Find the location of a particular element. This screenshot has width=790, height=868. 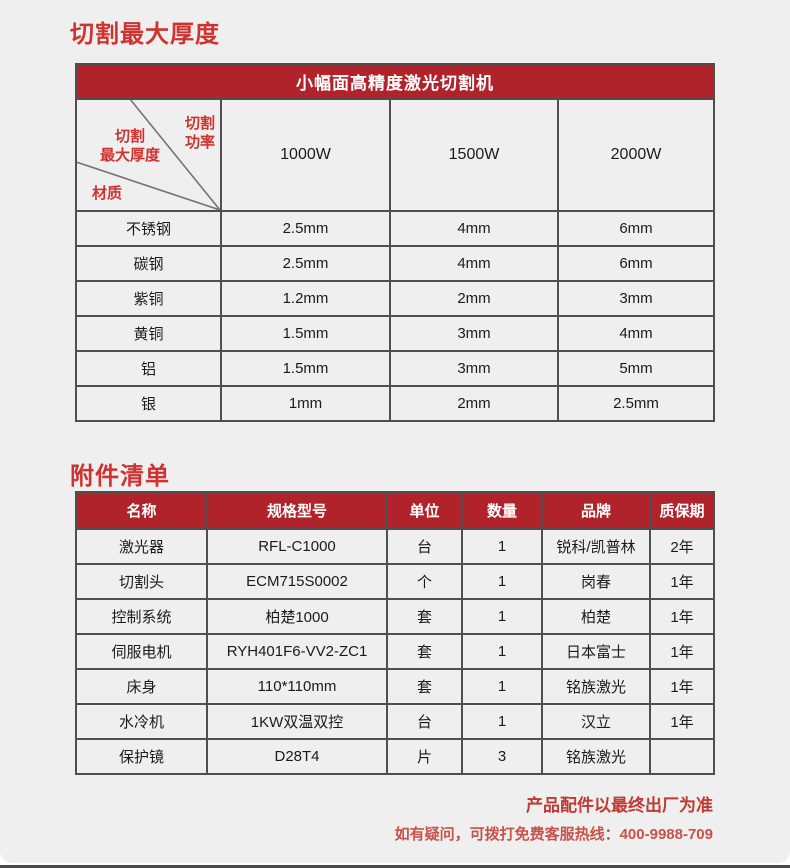

model-cell: 柏楚1000 is located at coordinates (297, 616).